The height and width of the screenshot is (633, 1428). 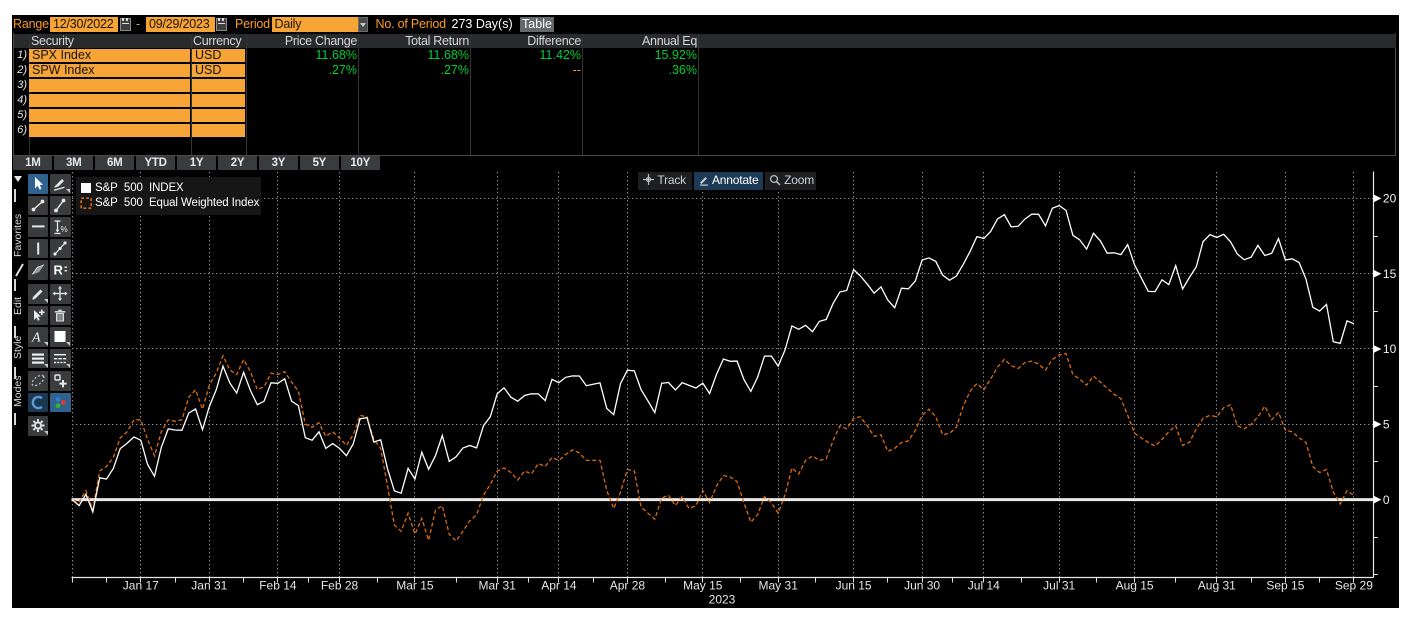 I want to click on svg-text: 2023, so click(x=722, y=600).